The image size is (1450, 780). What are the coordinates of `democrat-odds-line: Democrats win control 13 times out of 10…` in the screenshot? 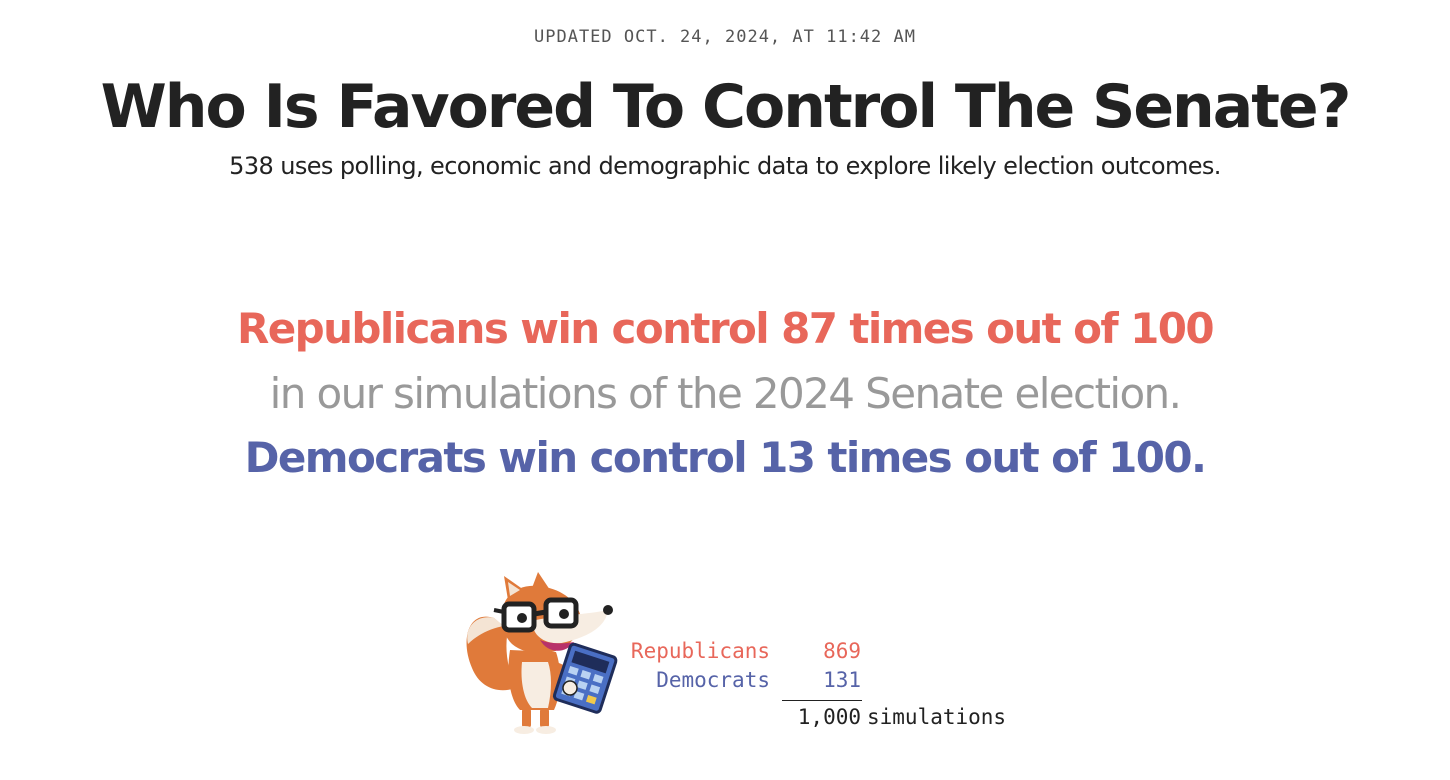 It's located at (725, 457).